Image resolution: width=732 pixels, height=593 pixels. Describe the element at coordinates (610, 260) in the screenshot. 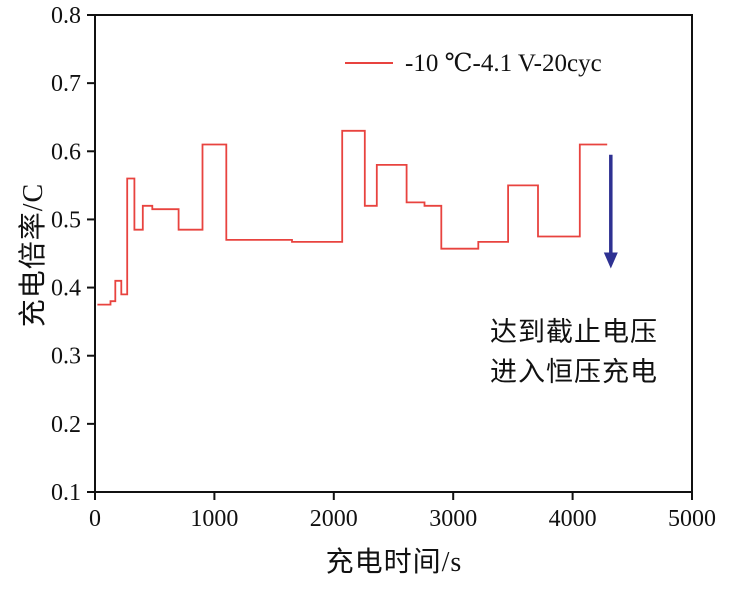

I see `annotation-arrow-head` at that location.